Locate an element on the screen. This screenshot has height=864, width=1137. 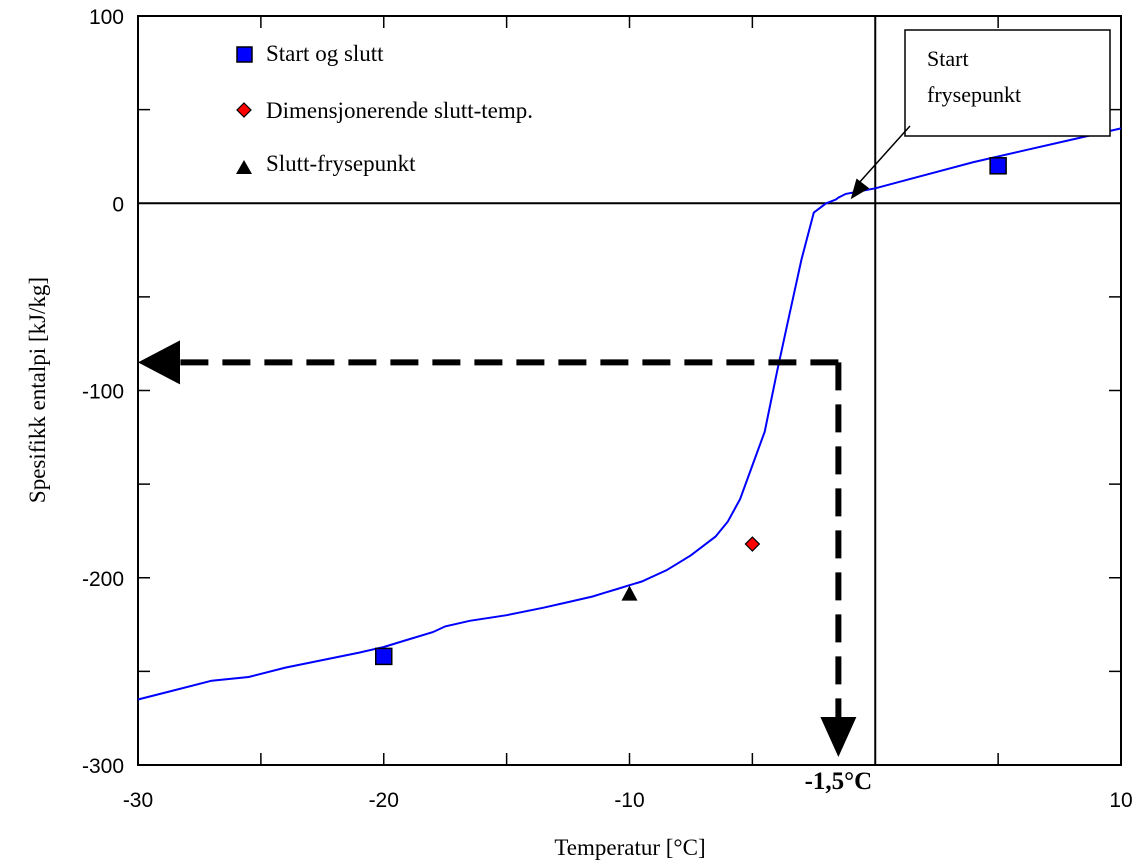
y-tick-label: -300 is located at coordinates (103, 766).